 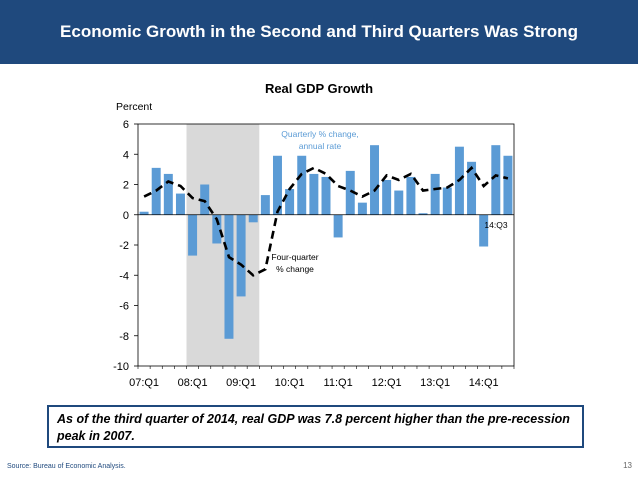 I want to click on bar-series-label-line2: annual rate, so click(x=320, y=146).